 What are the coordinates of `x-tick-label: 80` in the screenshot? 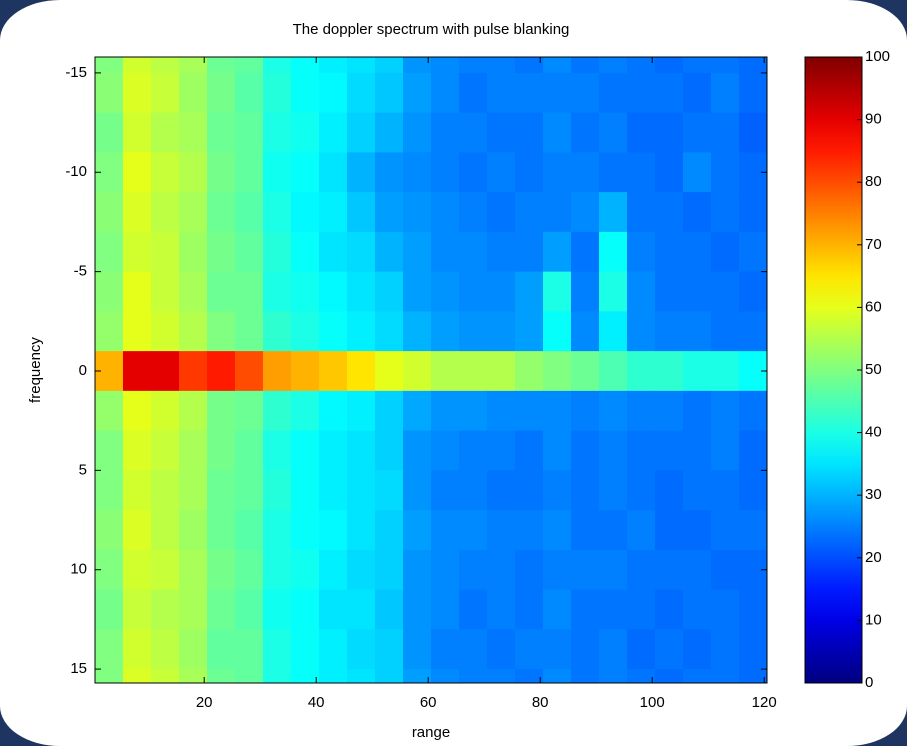 It's located at (540, 702).